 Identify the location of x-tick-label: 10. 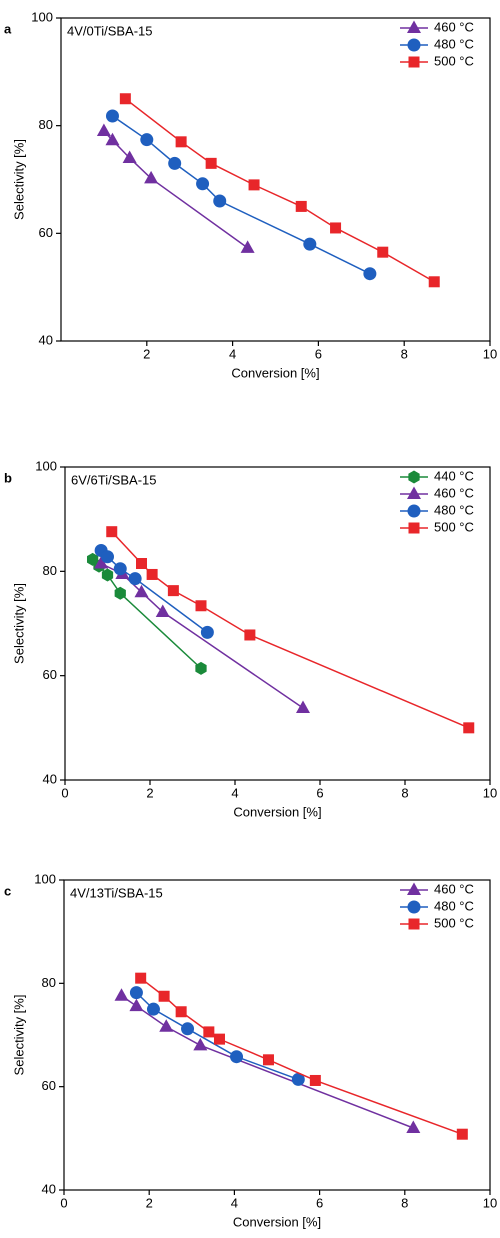
(490, 792).